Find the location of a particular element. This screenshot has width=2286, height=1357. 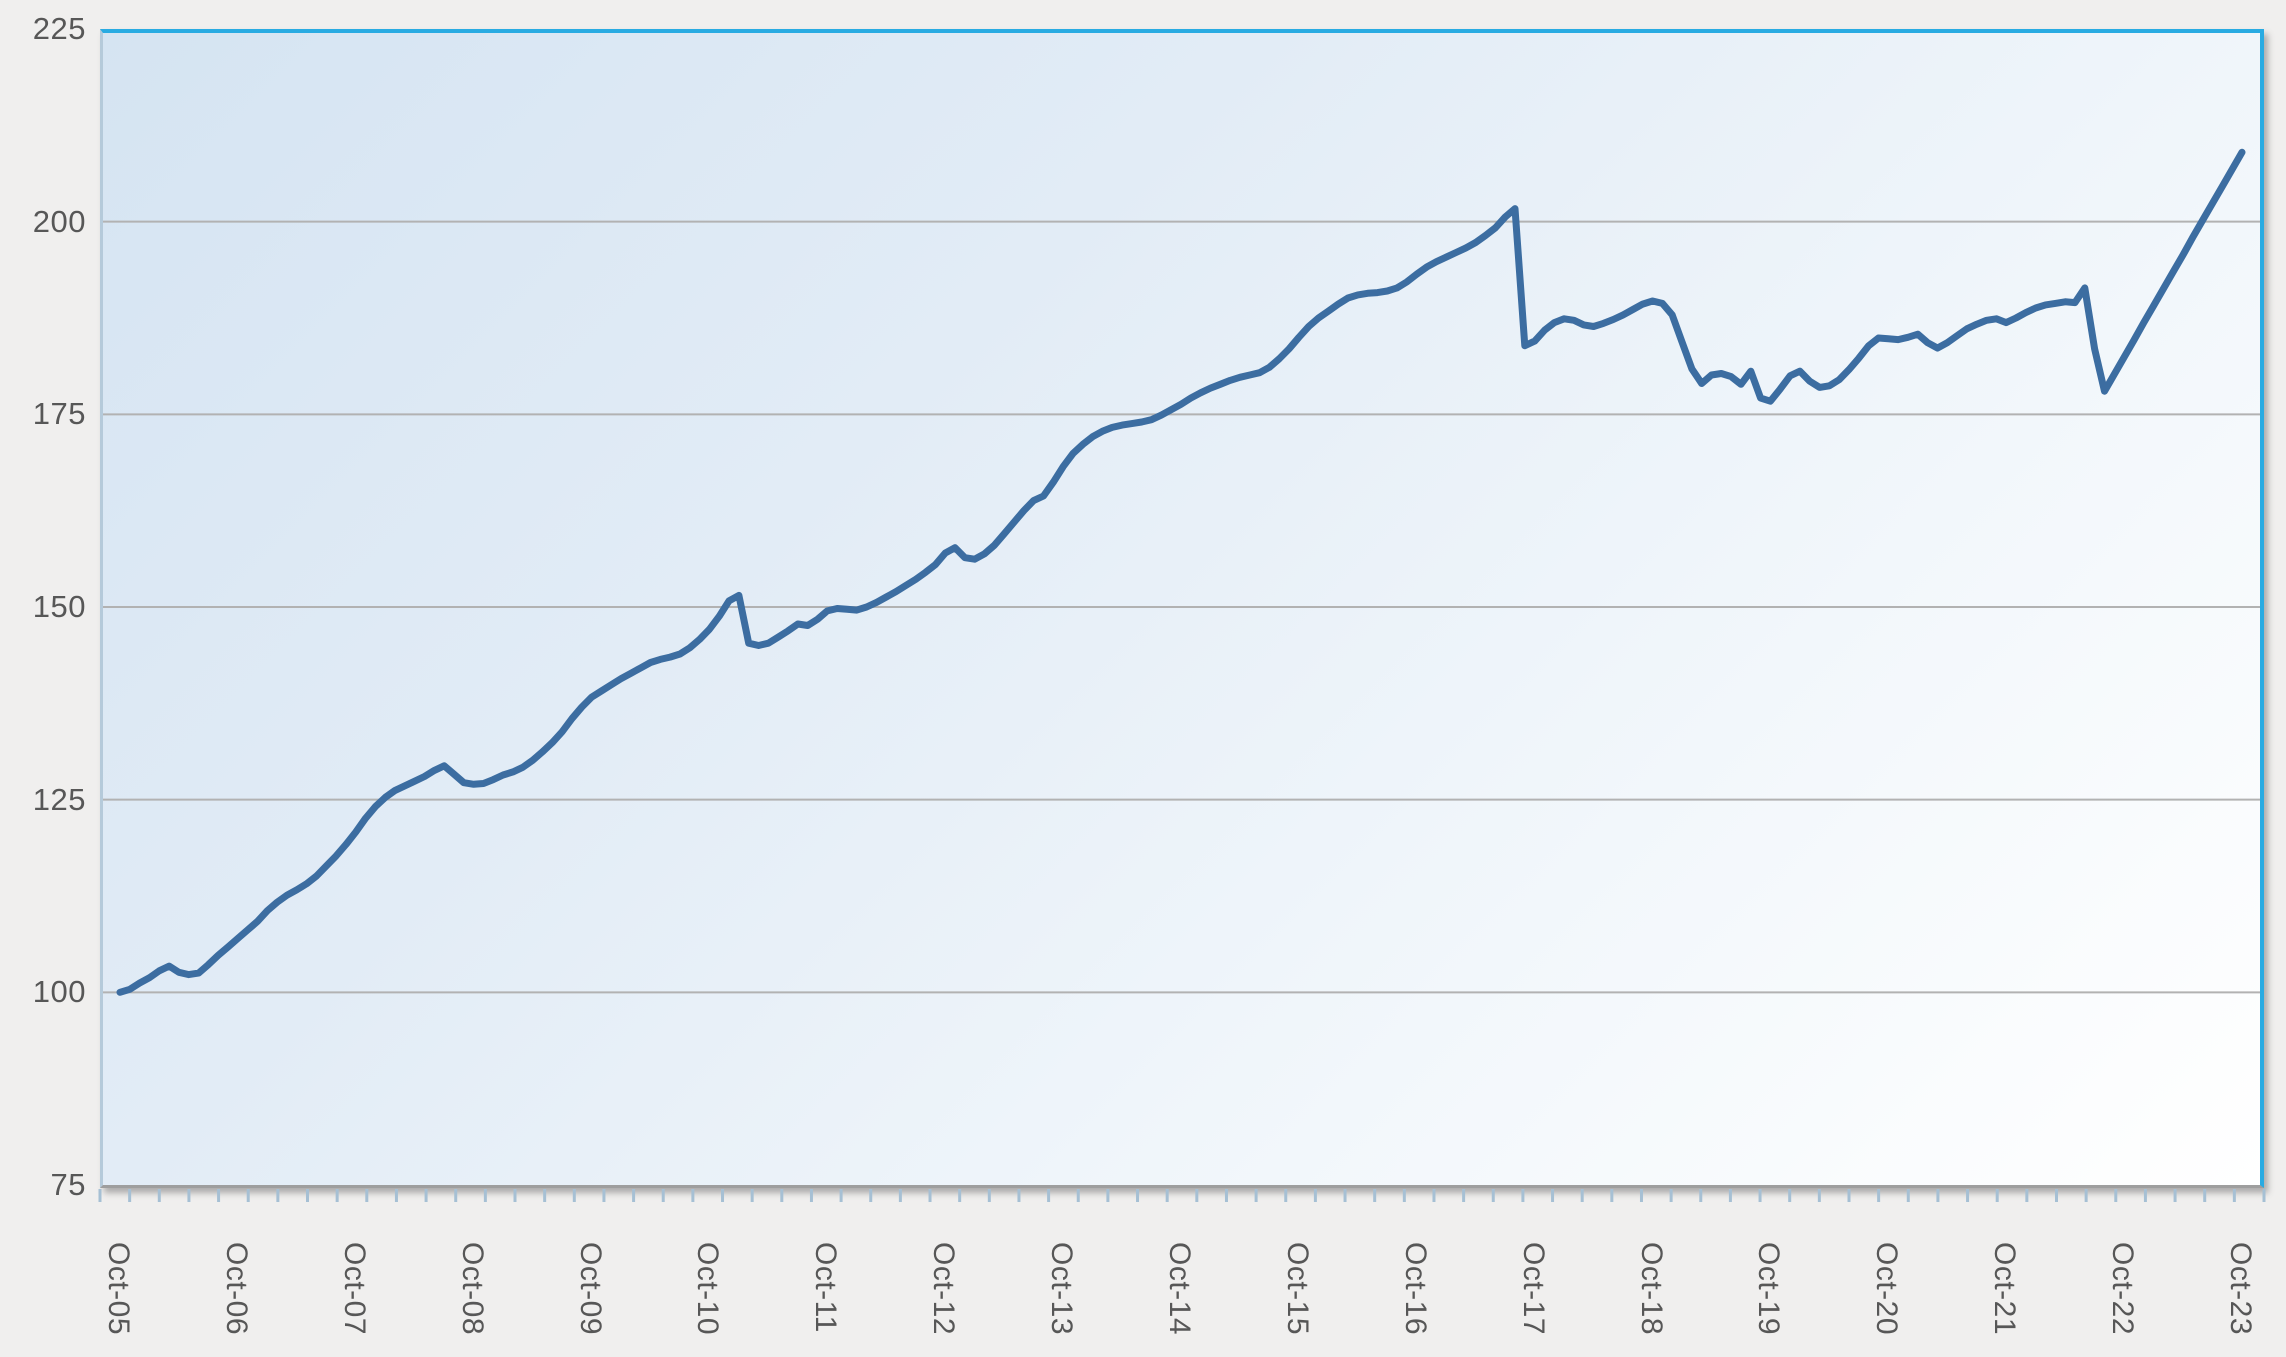

x-axis-tick-label: Oct-07 is located at coordinates (354, 1289).